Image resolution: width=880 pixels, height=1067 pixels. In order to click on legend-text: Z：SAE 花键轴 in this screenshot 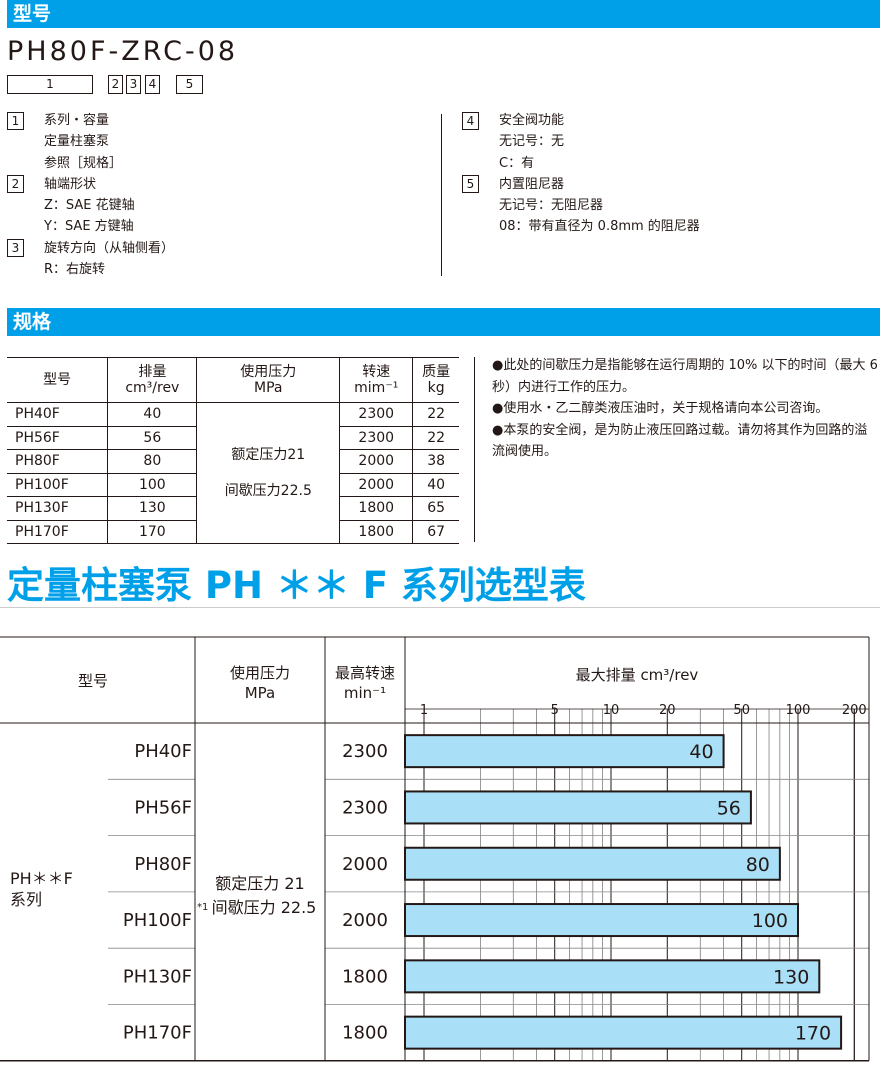, I will do `click(89, 206)`.